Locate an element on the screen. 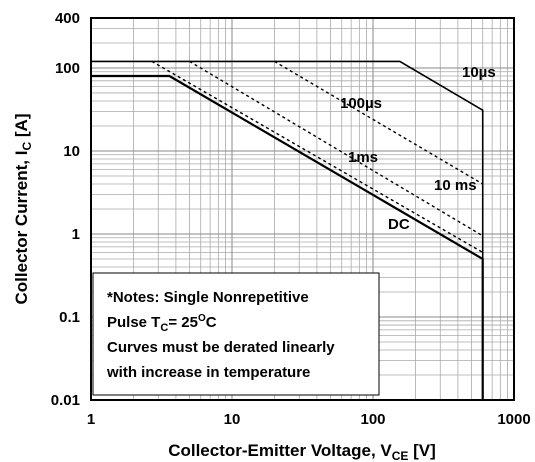  note-line: with increase in temperature is located at coordinates (208, 372).